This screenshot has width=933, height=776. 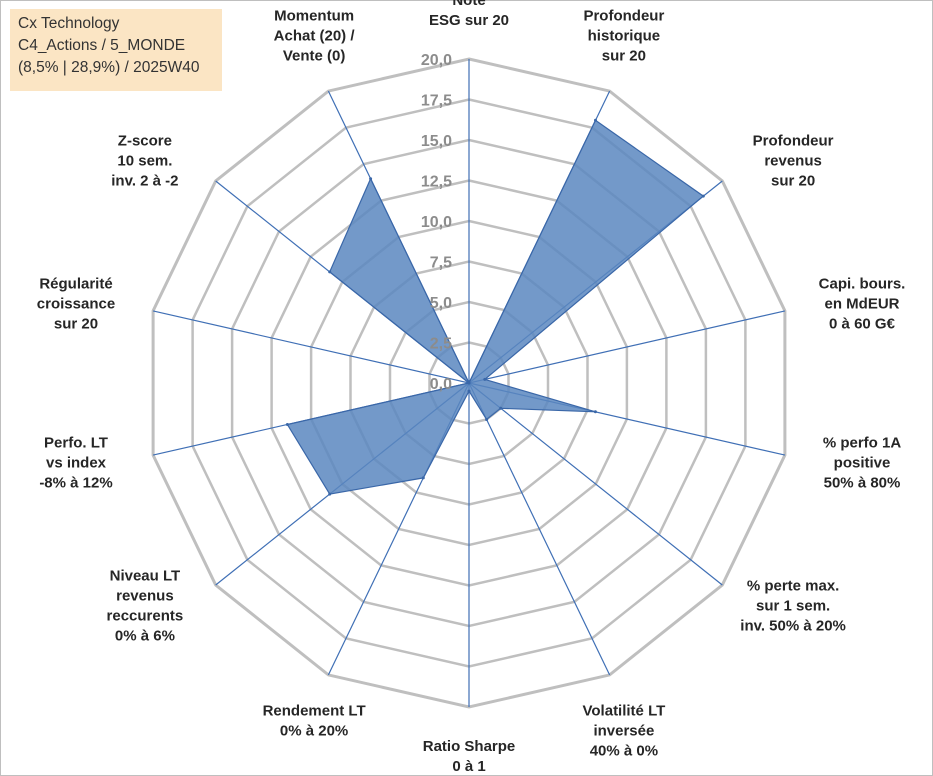 I want to click on axis-label-line: 0 à 60 G€, so click(x=862, y=324).